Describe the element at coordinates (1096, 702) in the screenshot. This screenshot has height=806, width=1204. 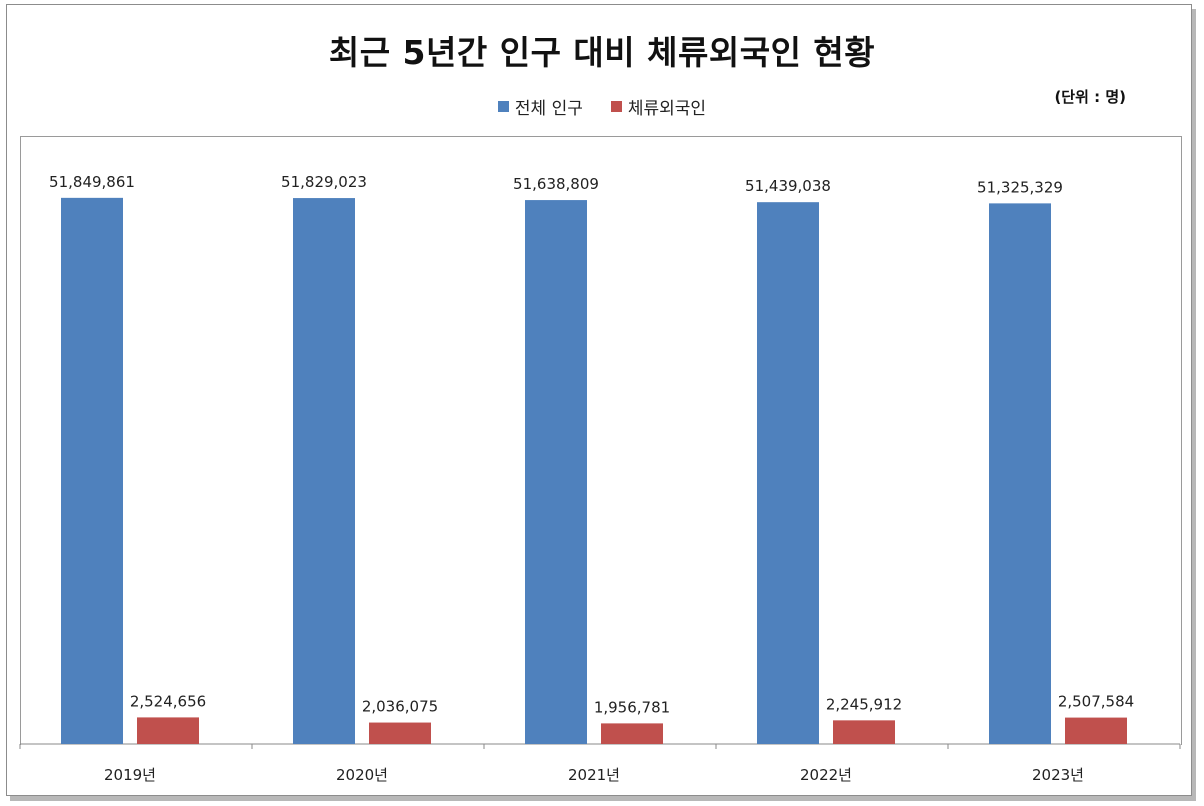
I see `data-label-foreign-residents-4: 2,507,584` at that location.